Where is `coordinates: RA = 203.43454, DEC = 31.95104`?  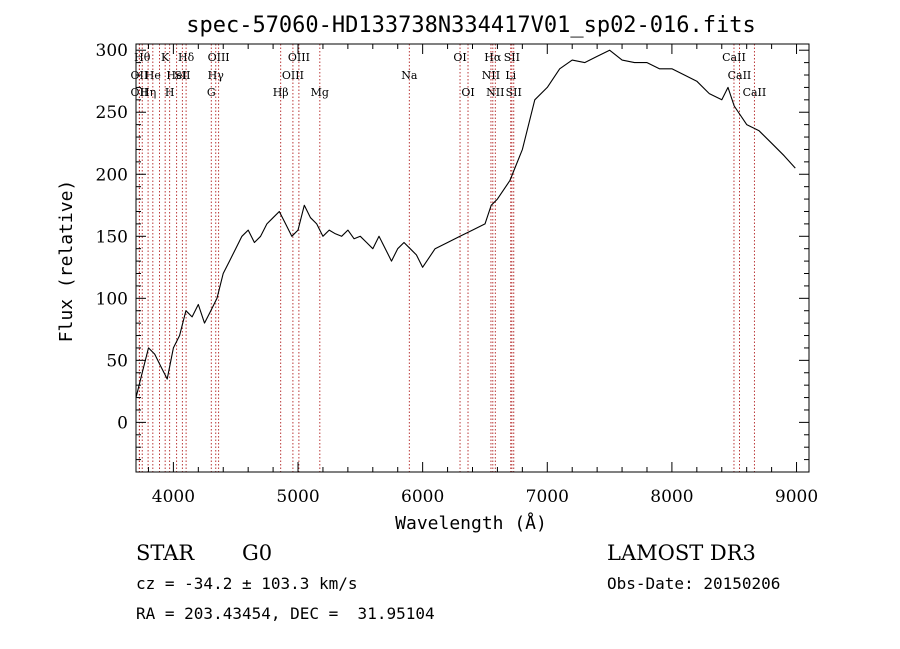 coordinates: RA = 203.43454, DEC = 31.95104 is located at coordinates (285, 613).